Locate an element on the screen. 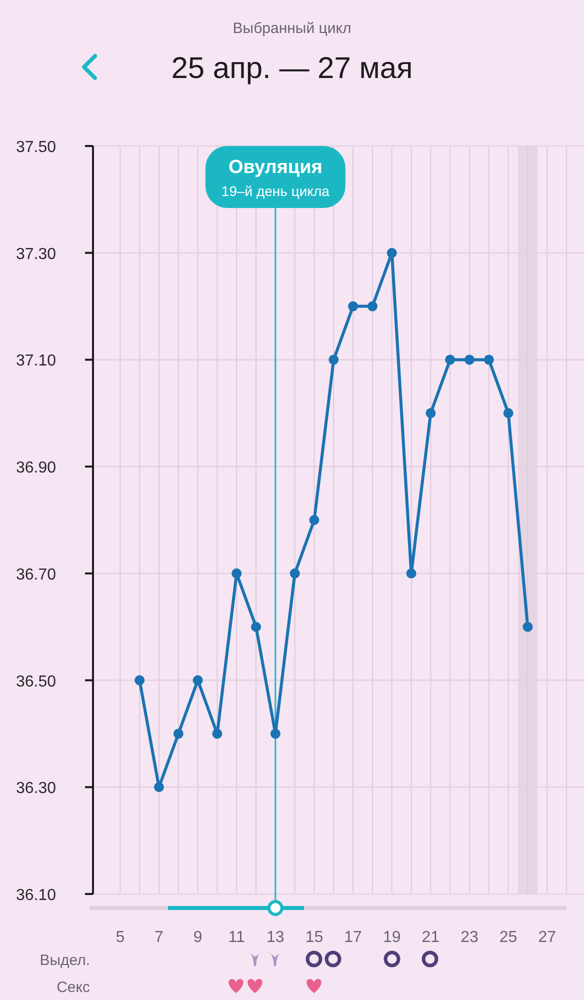 The image size is (584, 1000). x-tick-label: 7 is located at coordinates (159, 937).